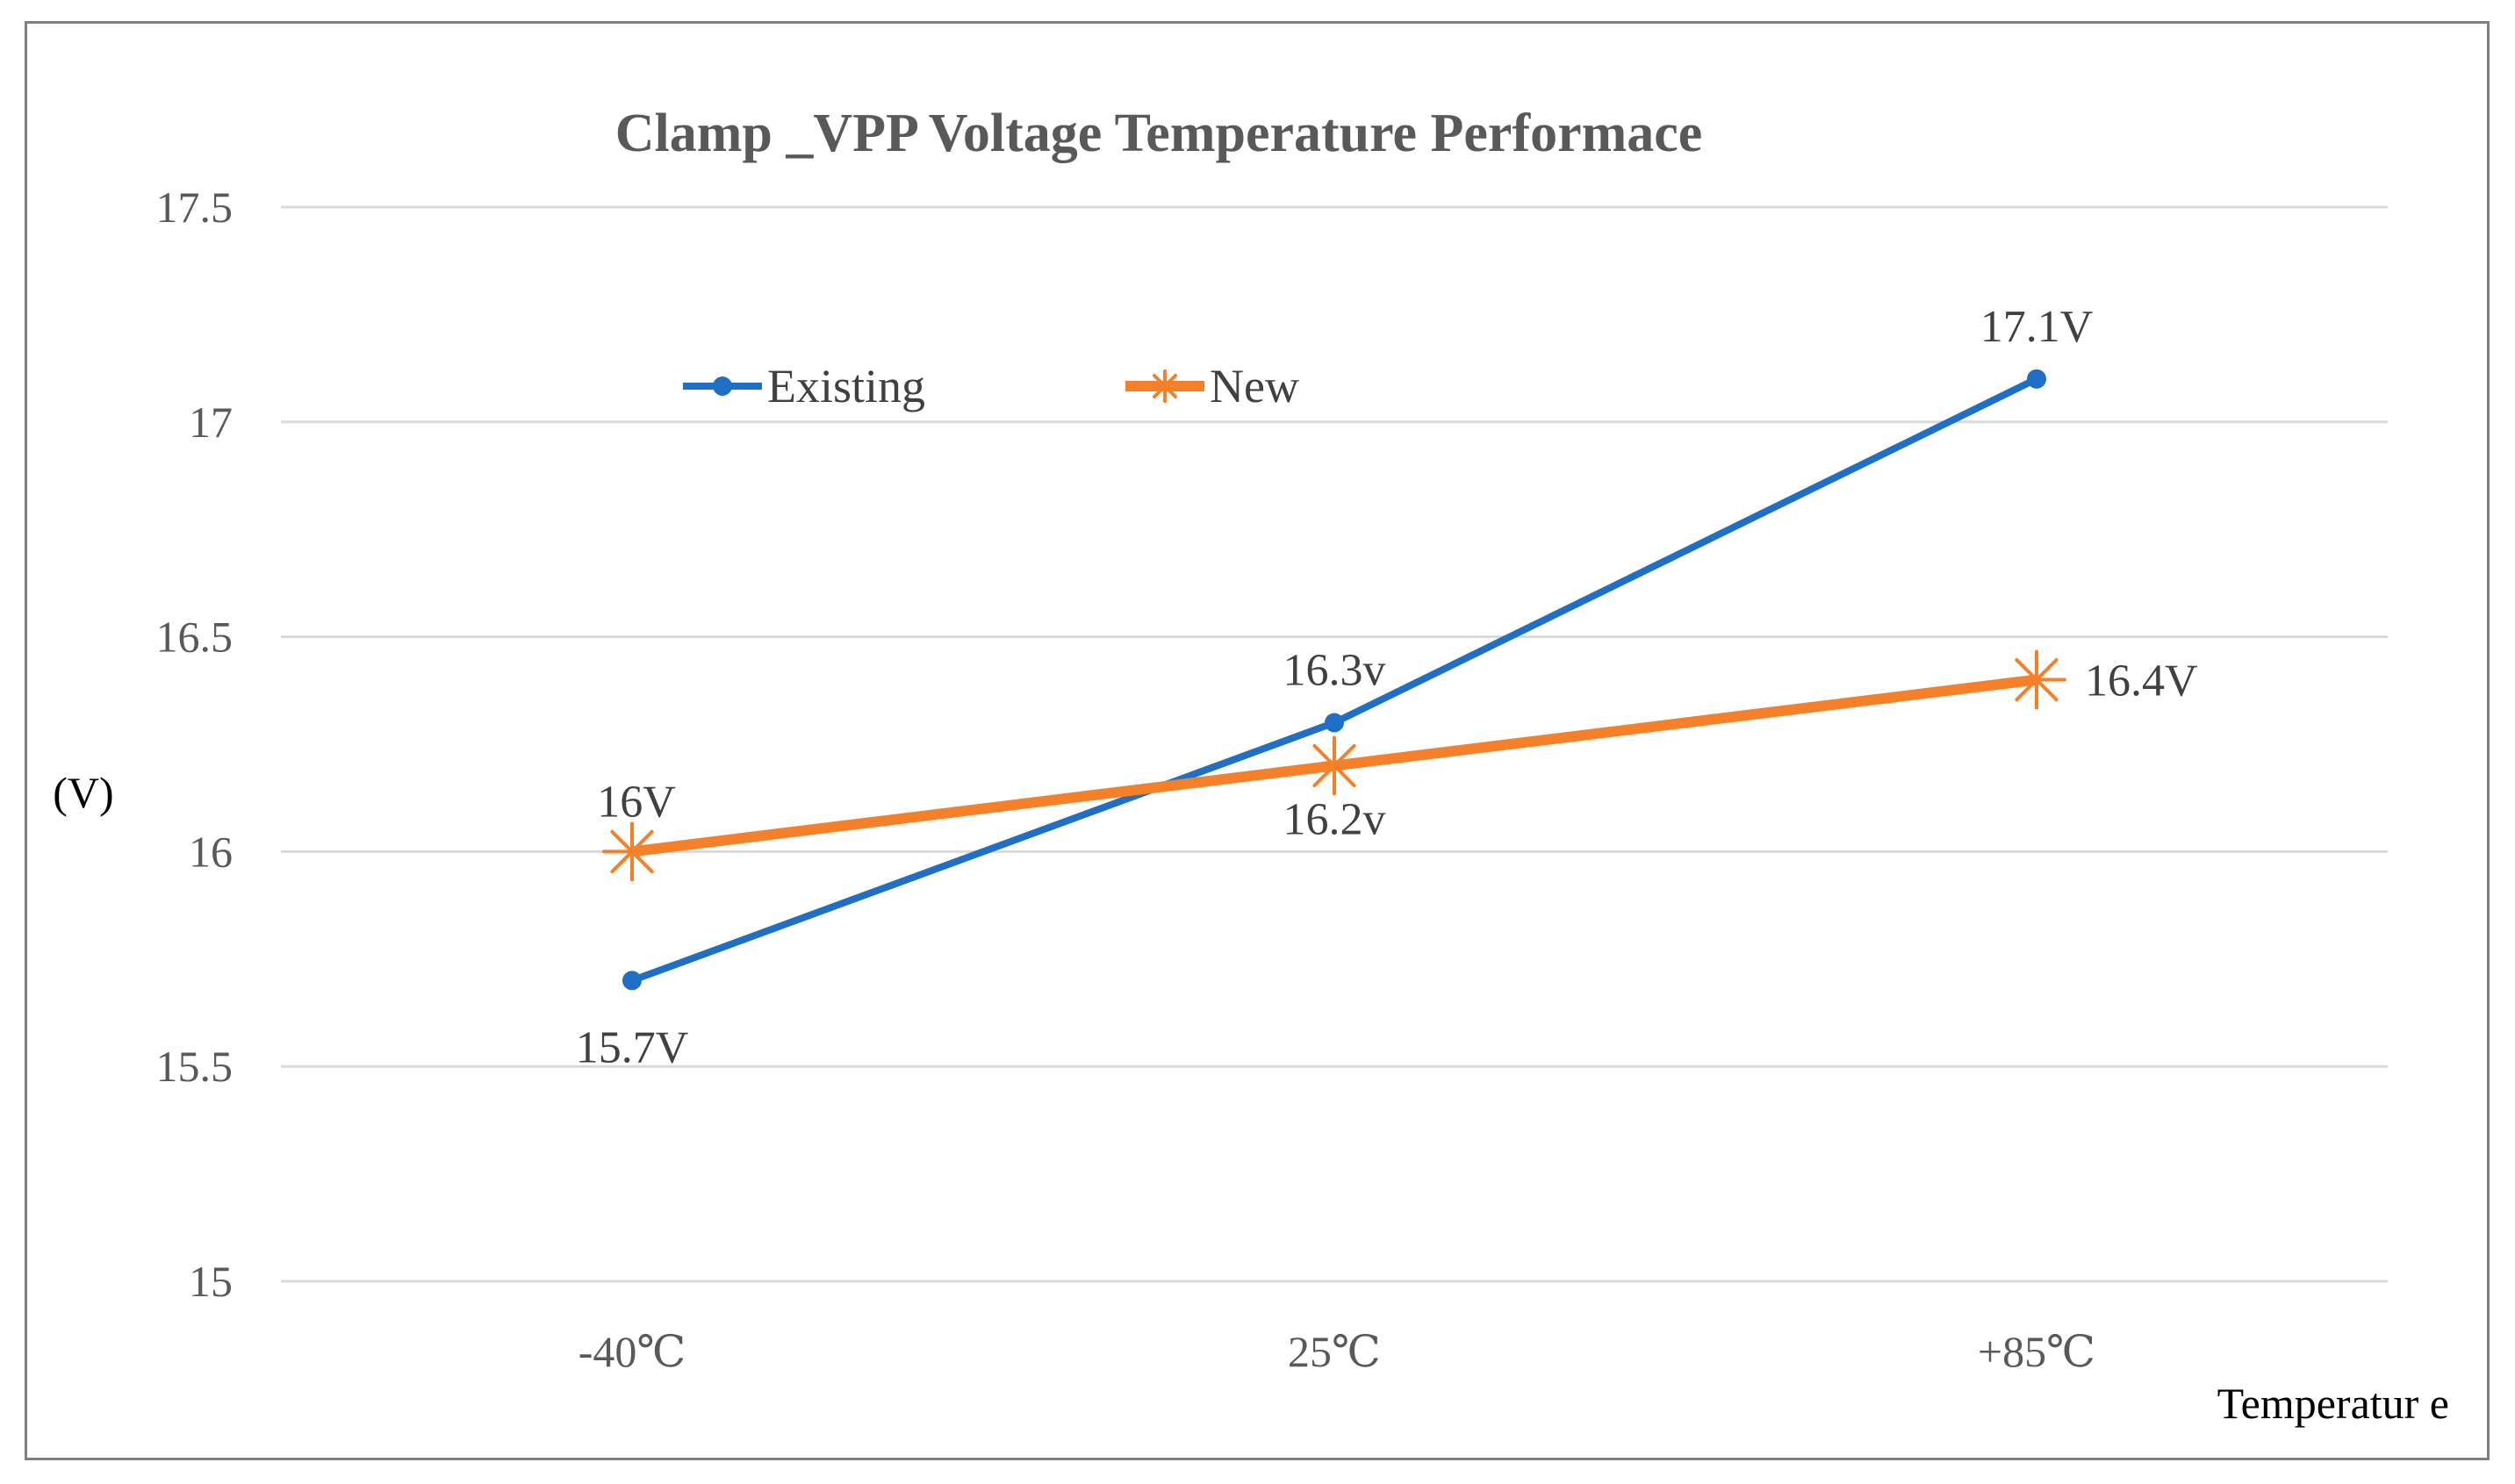 Image resolution: width=2515 pixels, height=1484 pixels. I want to click on legend-label-new: New, so click(1254, 386).